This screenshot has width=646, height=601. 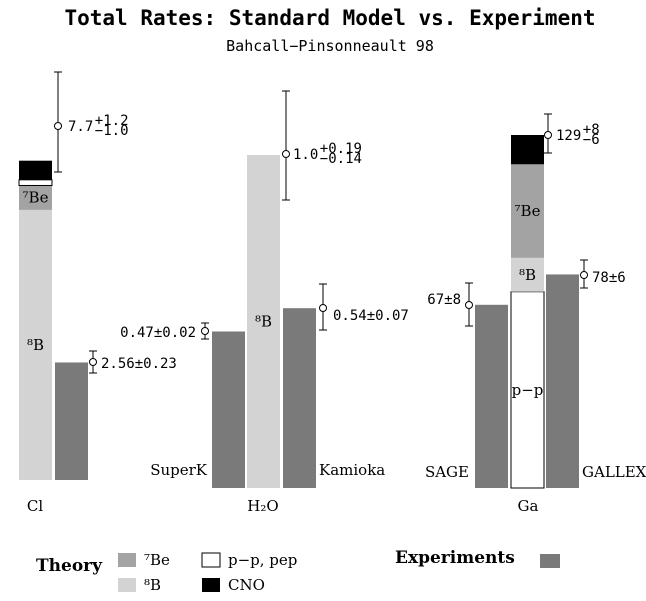 I want to click on legend-swatch-pp, so click(x=211, y=560).